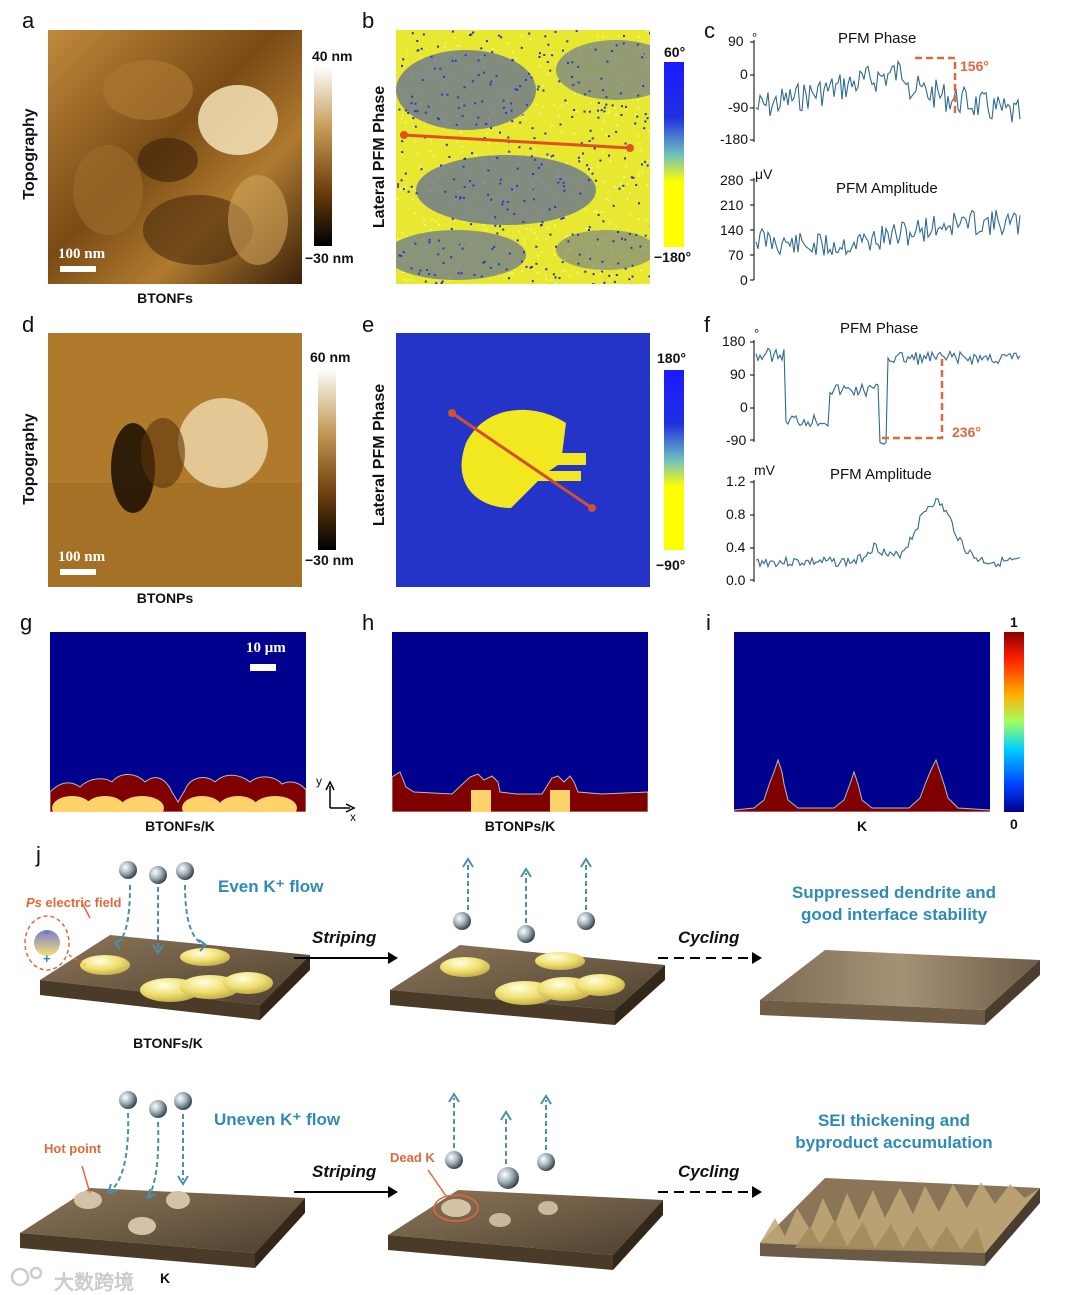 The width and height of the screenshot is (1080, 1295). I want to click on phase-annotation-c: 156°, so click(974, 66).